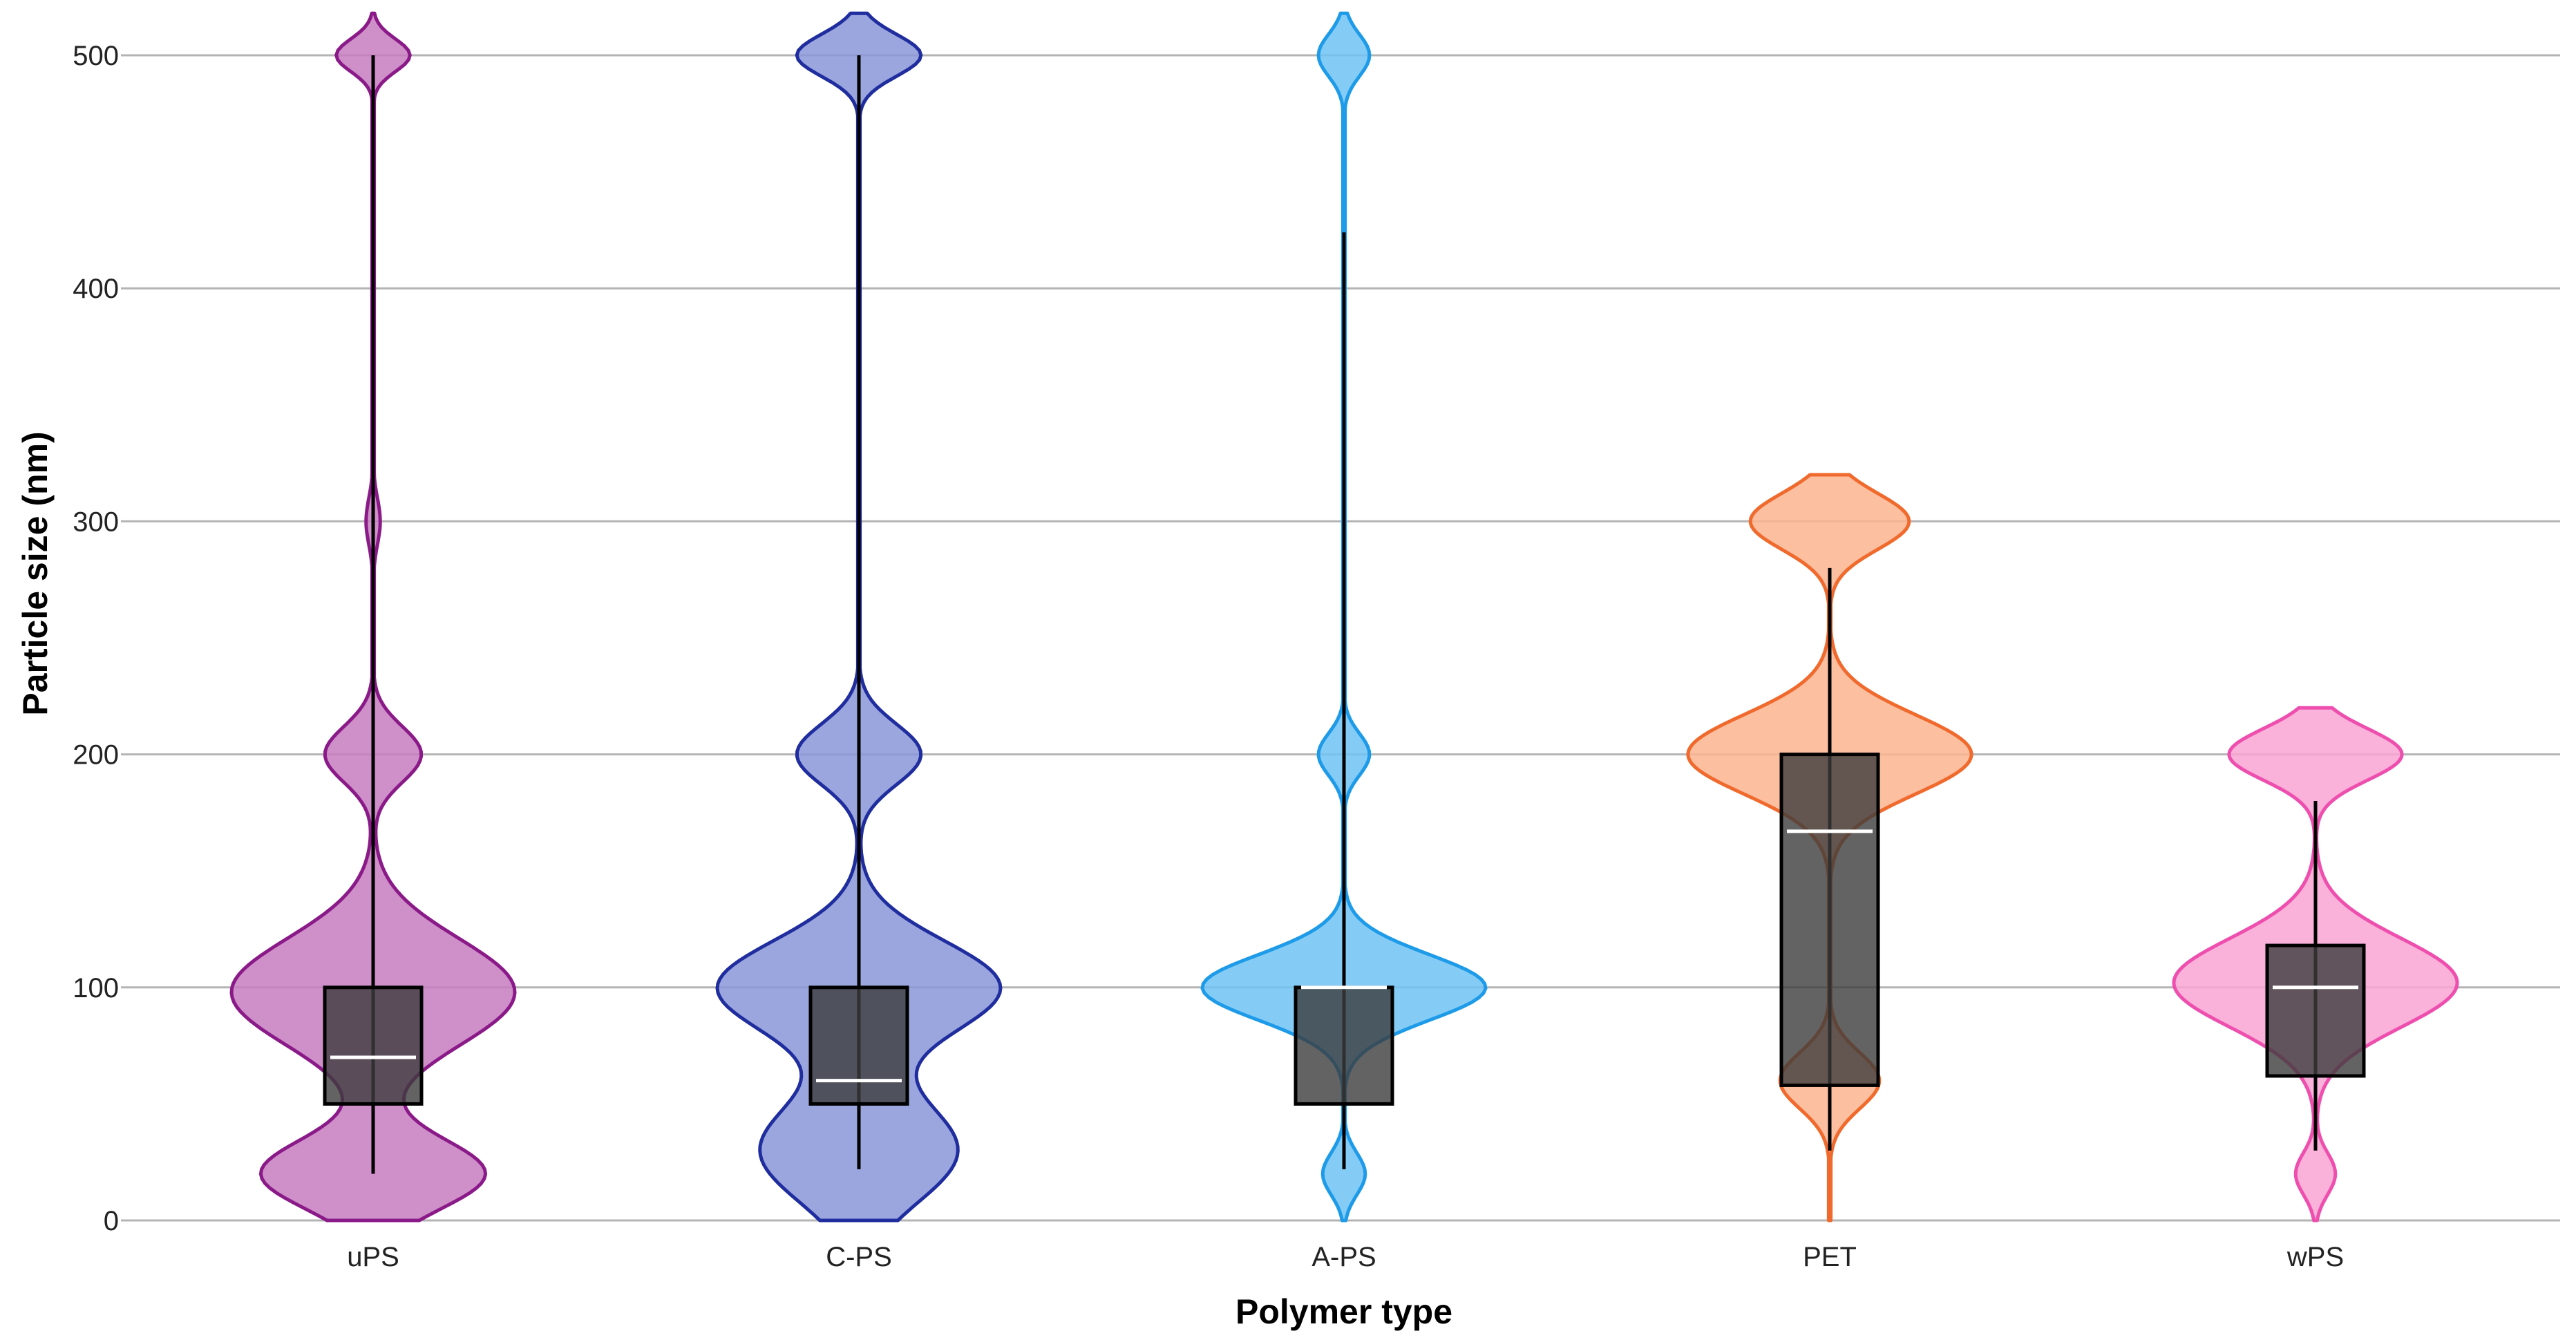  What do you see at coordinates (96, 56) in the screenshot?
I see `y-tick-label-500: 500` at bounding box center [96, 56].